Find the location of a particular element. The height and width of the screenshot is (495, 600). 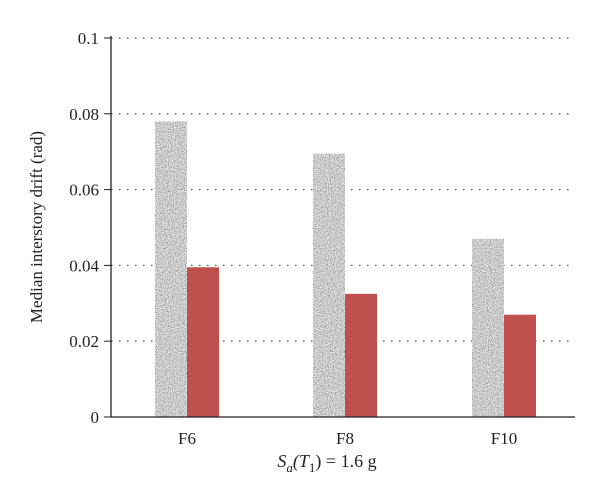

bar-f10-textured is located at coordinates (488, 328).